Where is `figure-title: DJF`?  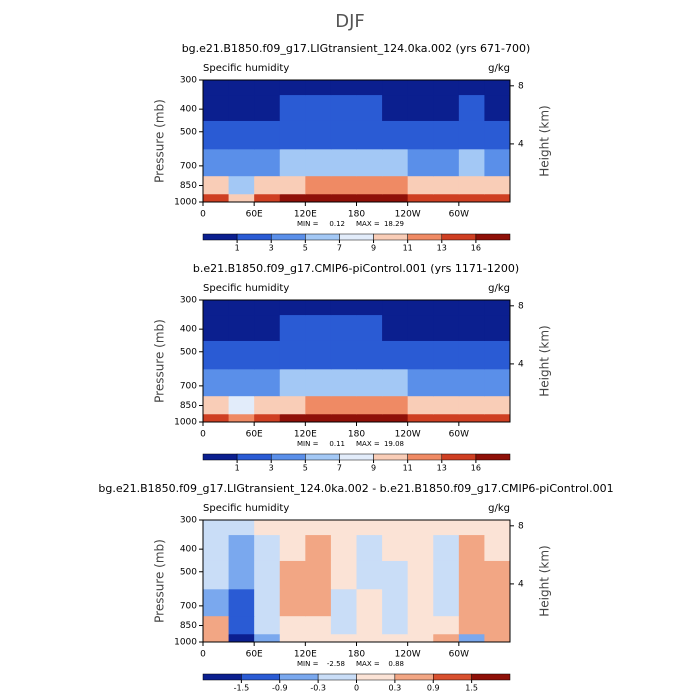 figure-title: DJF is located at coordinates (350, 21).